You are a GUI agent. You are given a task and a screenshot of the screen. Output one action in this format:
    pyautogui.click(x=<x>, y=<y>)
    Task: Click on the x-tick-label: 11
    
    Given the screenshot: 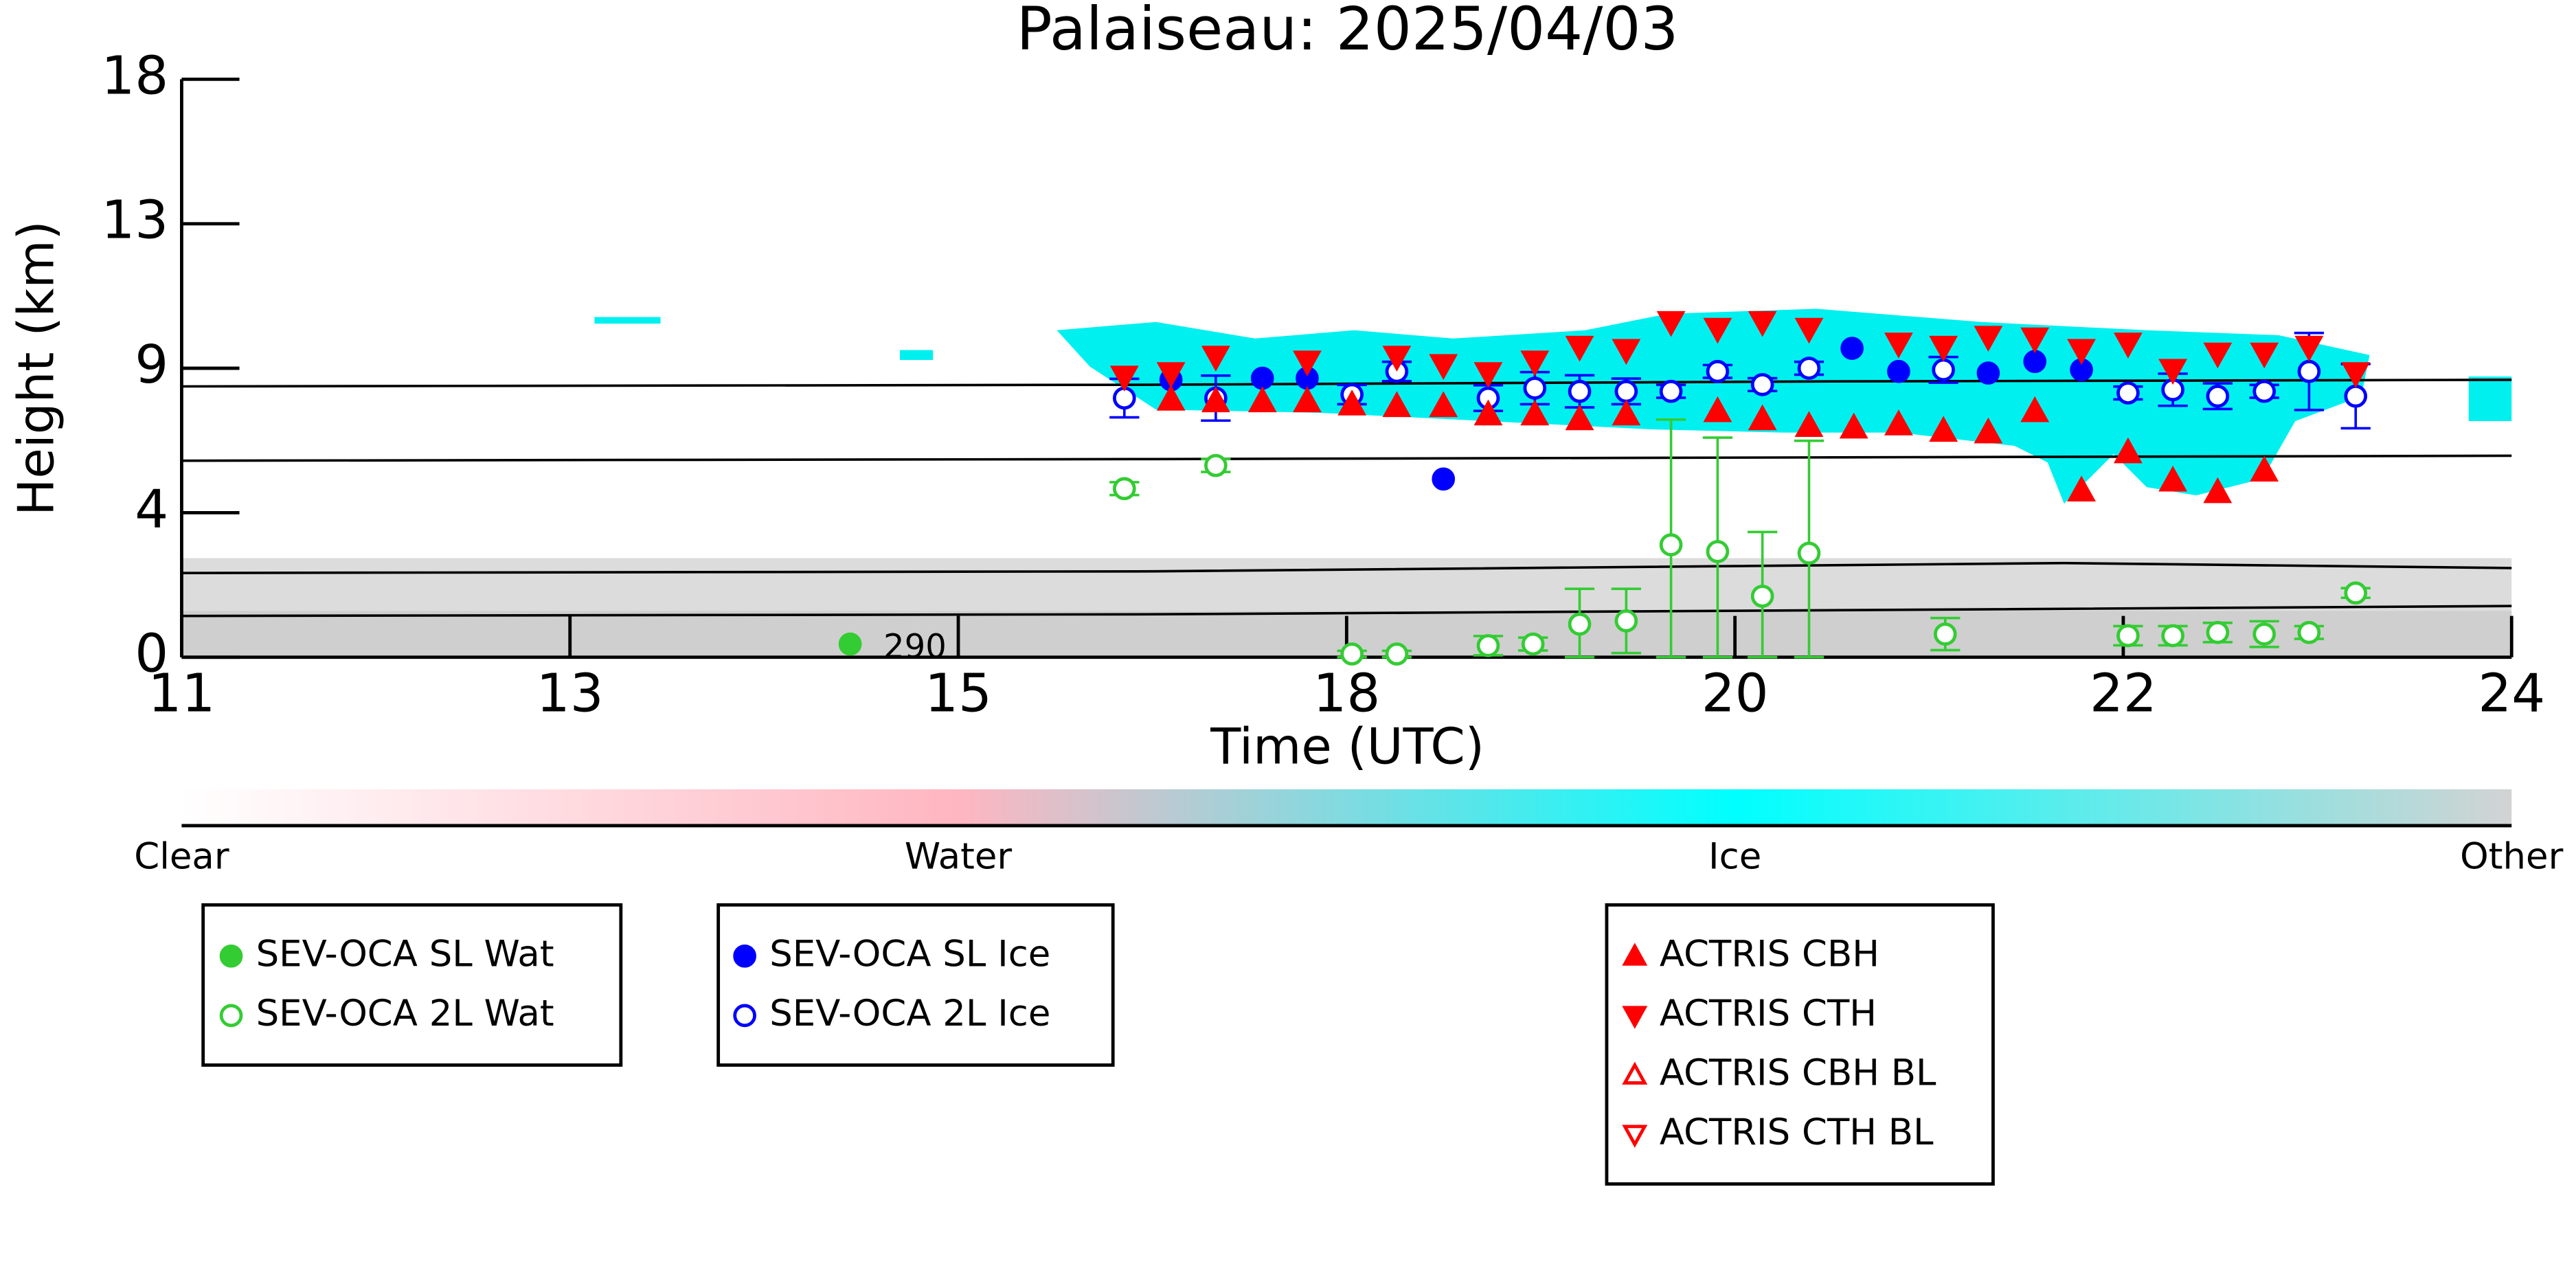 What is the action you would take?
    pyautogui.click(x=181, y=693)
    